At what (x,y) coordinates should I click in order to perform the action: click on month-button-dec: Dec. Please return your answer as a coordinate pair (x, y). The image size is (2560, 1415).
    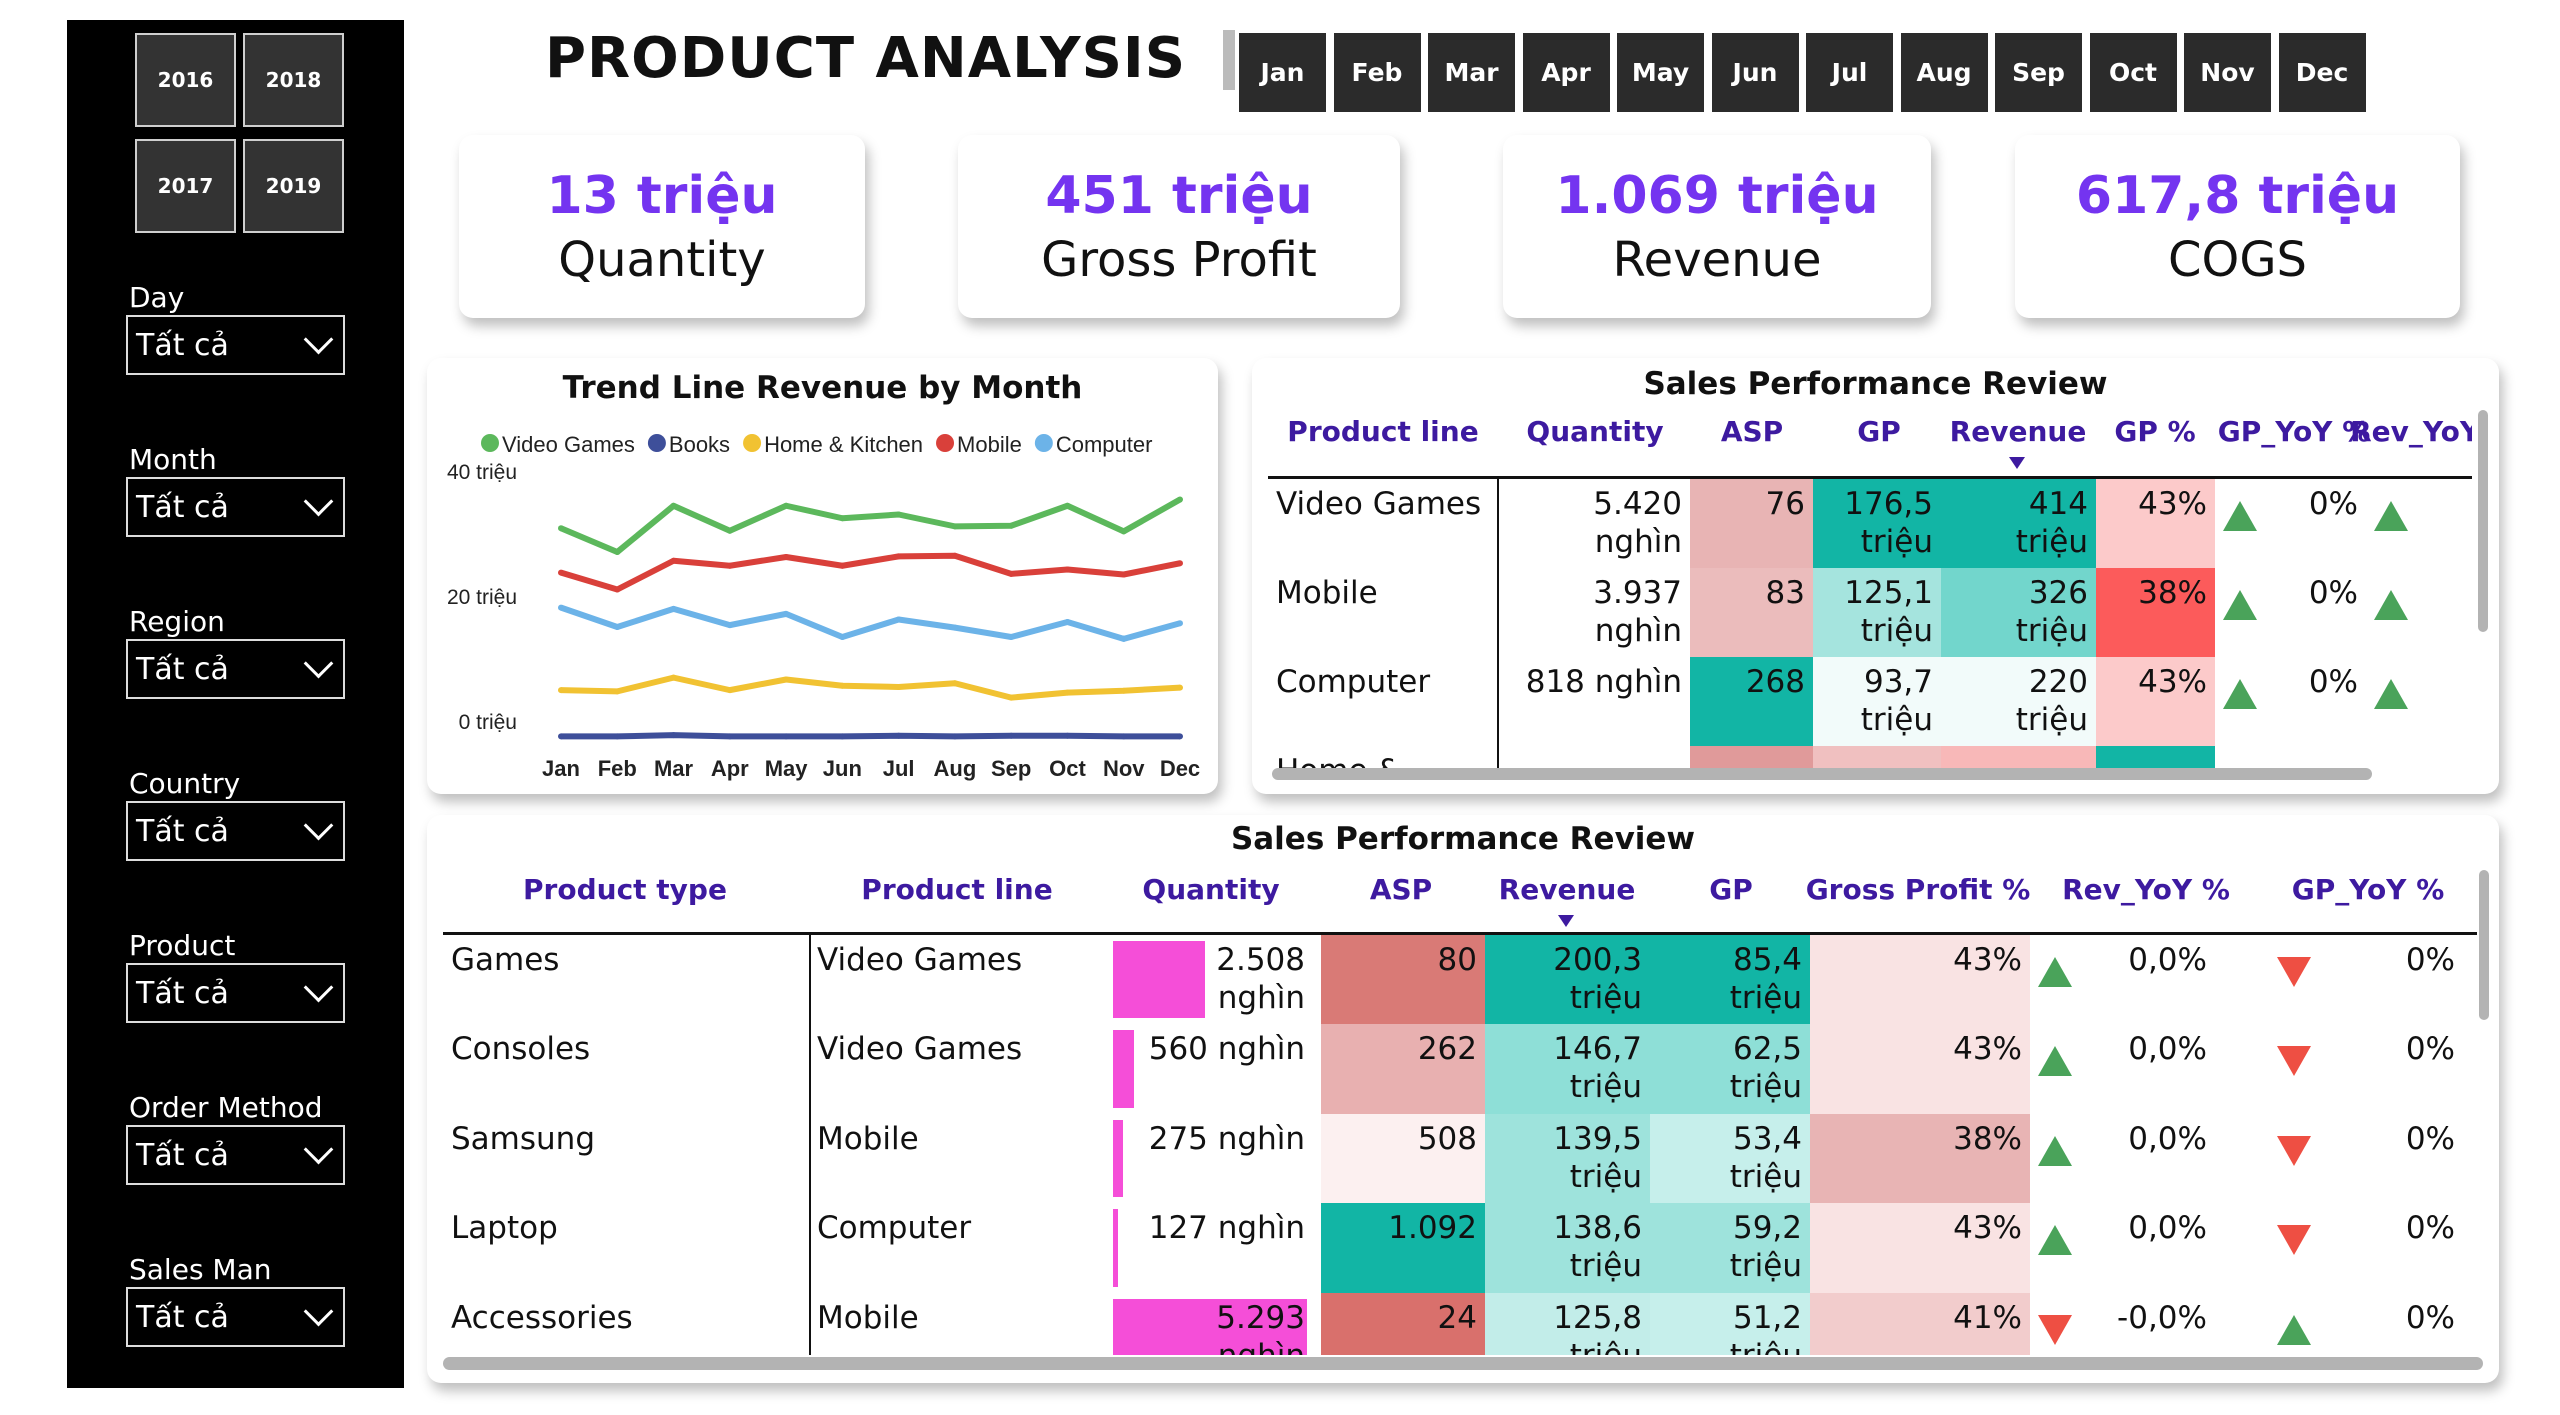
    Looking at the image, I should click on (2322, 72).